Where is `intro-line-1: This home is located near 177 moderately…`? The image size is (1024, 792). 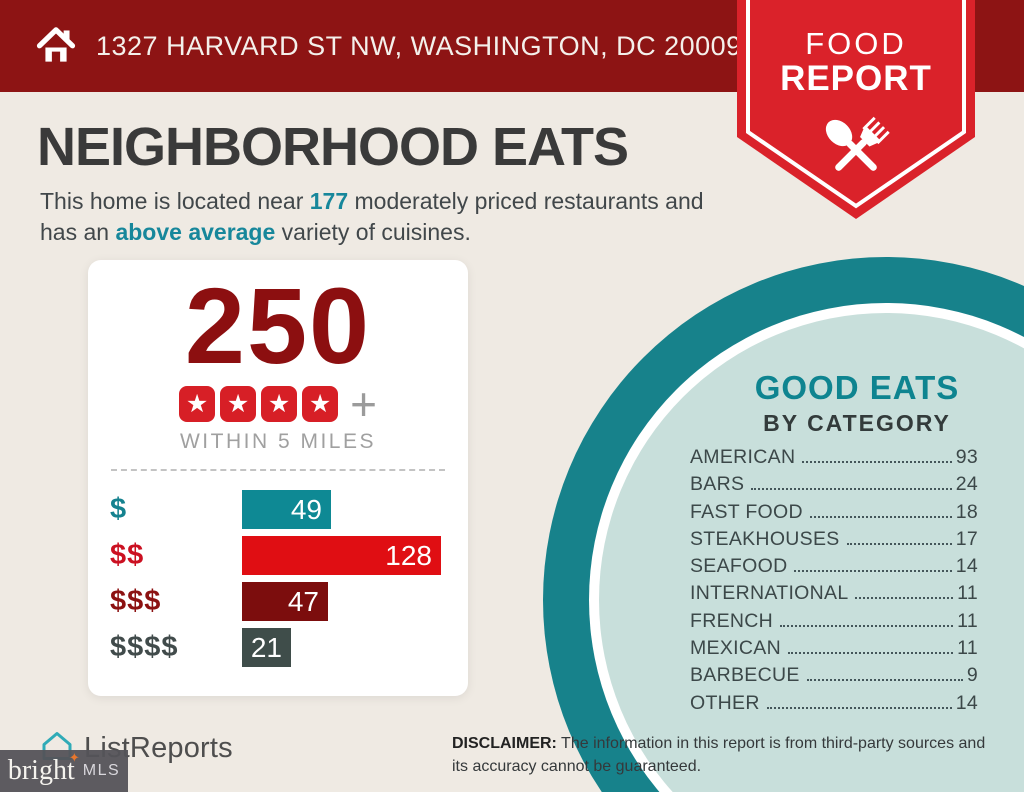 intro-line-1: This home is located near 177 moderately… is located at coordinates (372, 201).